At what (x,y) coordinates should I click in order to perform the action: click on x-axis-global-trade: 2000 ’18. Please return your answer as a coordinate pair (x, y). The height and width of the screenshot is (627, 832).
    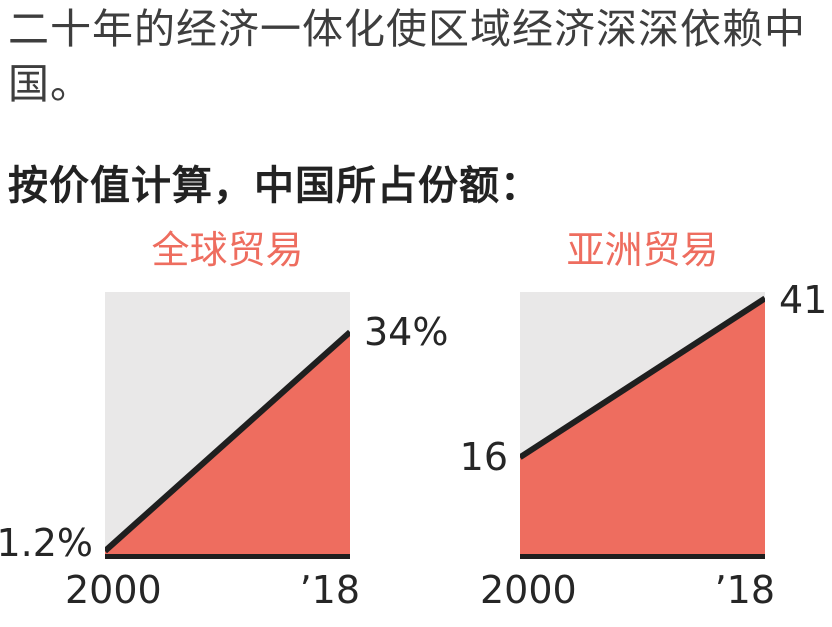
    Looking at the image, I should click on (212, 590).